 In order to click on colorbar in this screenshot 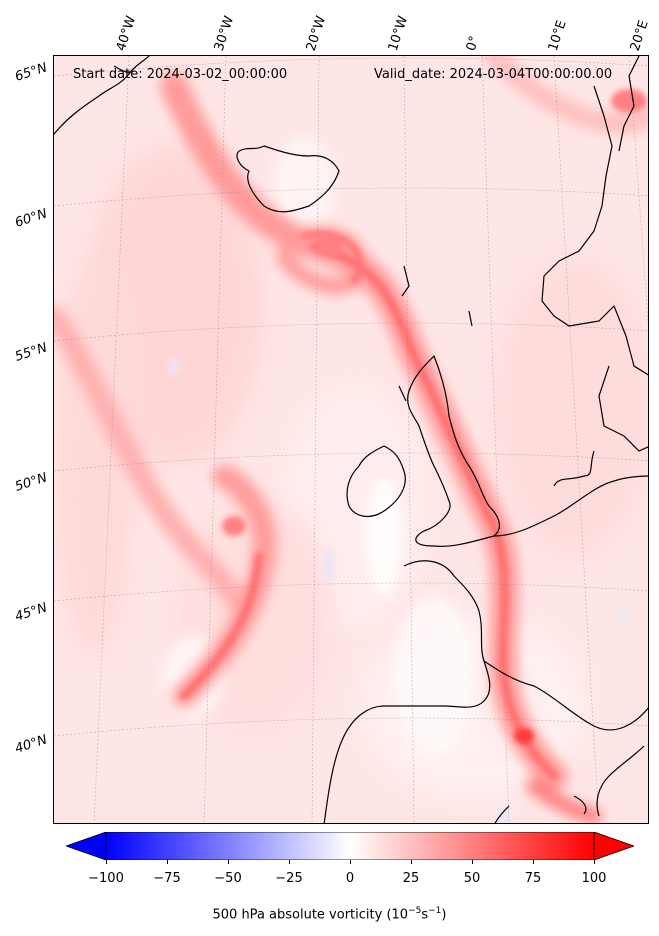, I will do `click(350, 846)`.